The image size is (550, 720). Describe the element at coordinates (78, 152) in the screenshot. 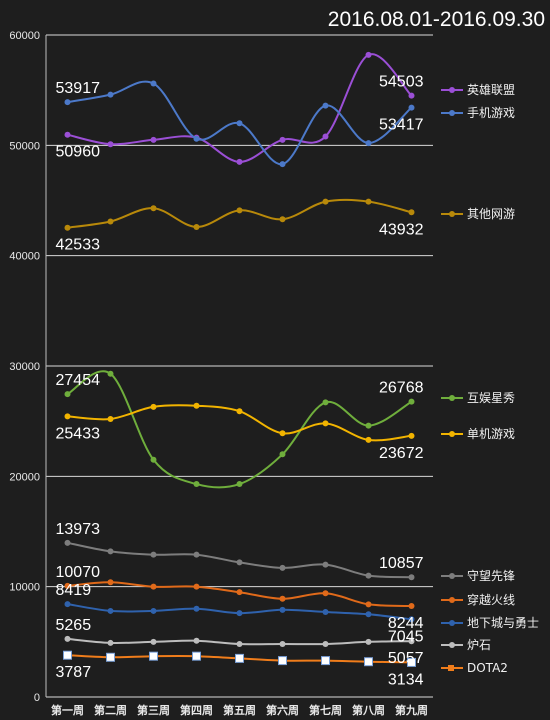

I see `data-label: 50960` at that location.